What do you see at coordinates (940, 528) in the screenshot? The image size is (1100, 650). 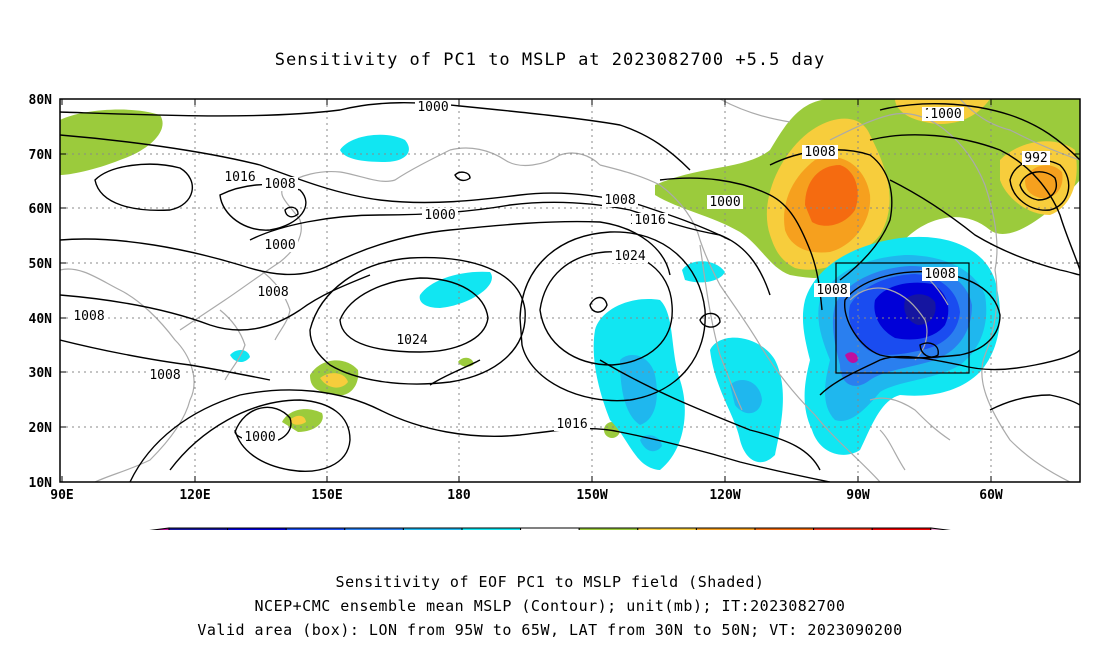 I see `colorbar-right-arrow` at bounding box center [940, 528].